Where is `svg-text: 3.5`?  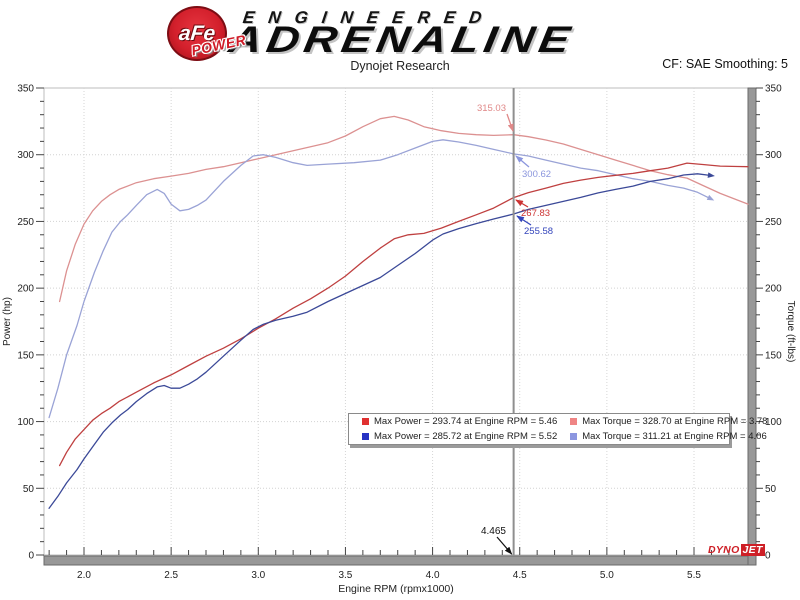
svg-text: 3.5 is located at coordinates (345, 575).